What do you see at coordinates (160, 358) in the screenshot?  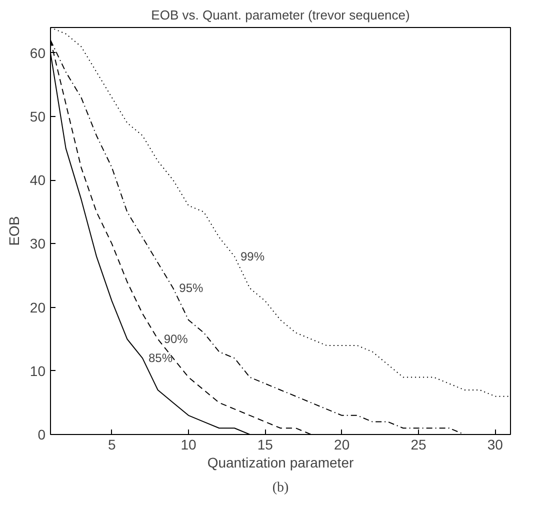 I see `annotation: 85%` at bounding box center [160, 358].